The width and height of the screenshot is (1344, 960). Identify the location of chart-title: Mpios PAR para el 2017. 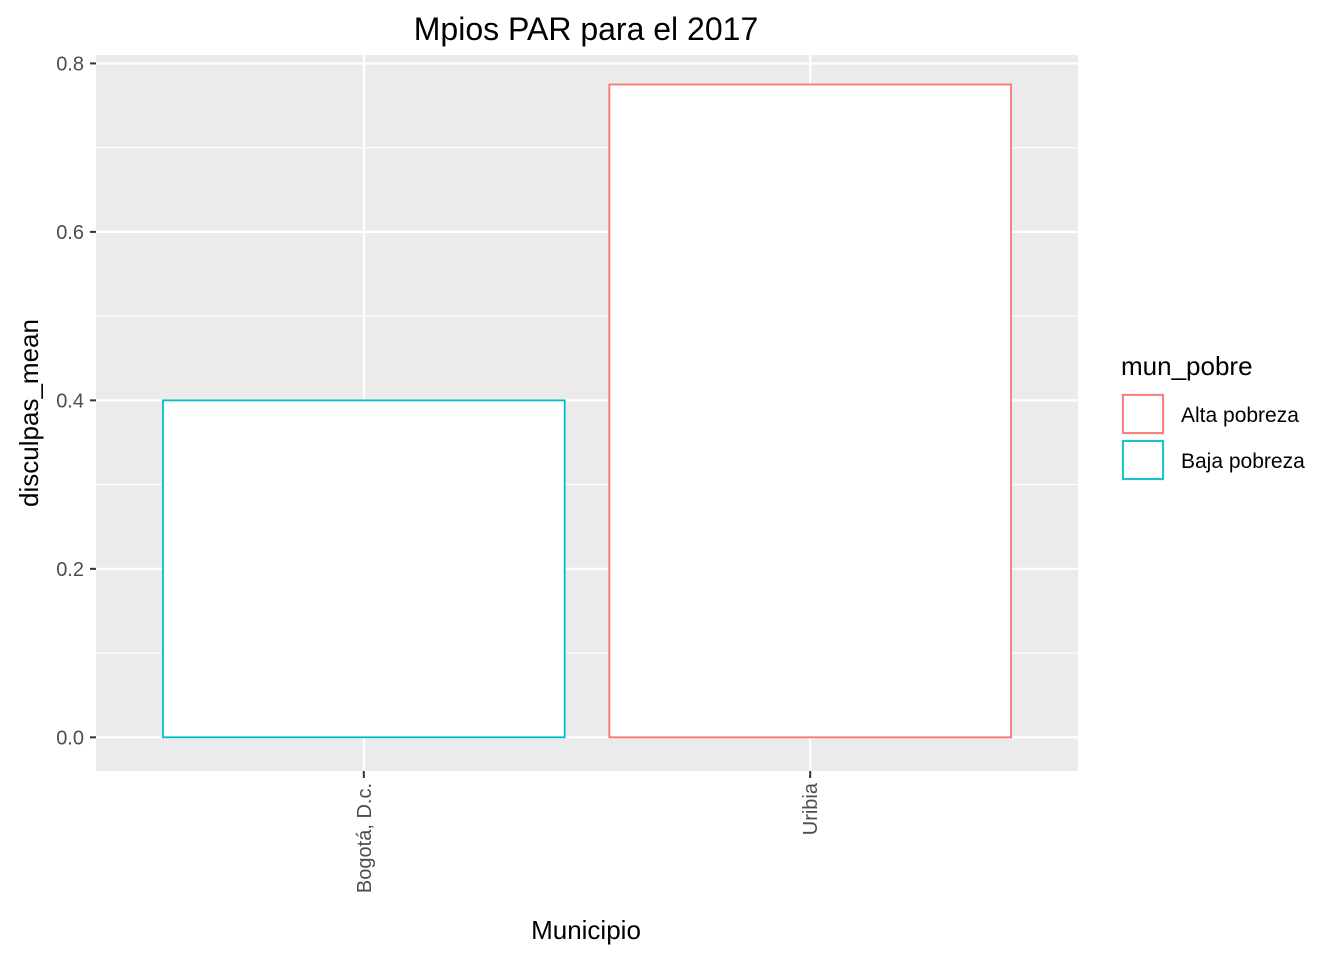
(586, 29).